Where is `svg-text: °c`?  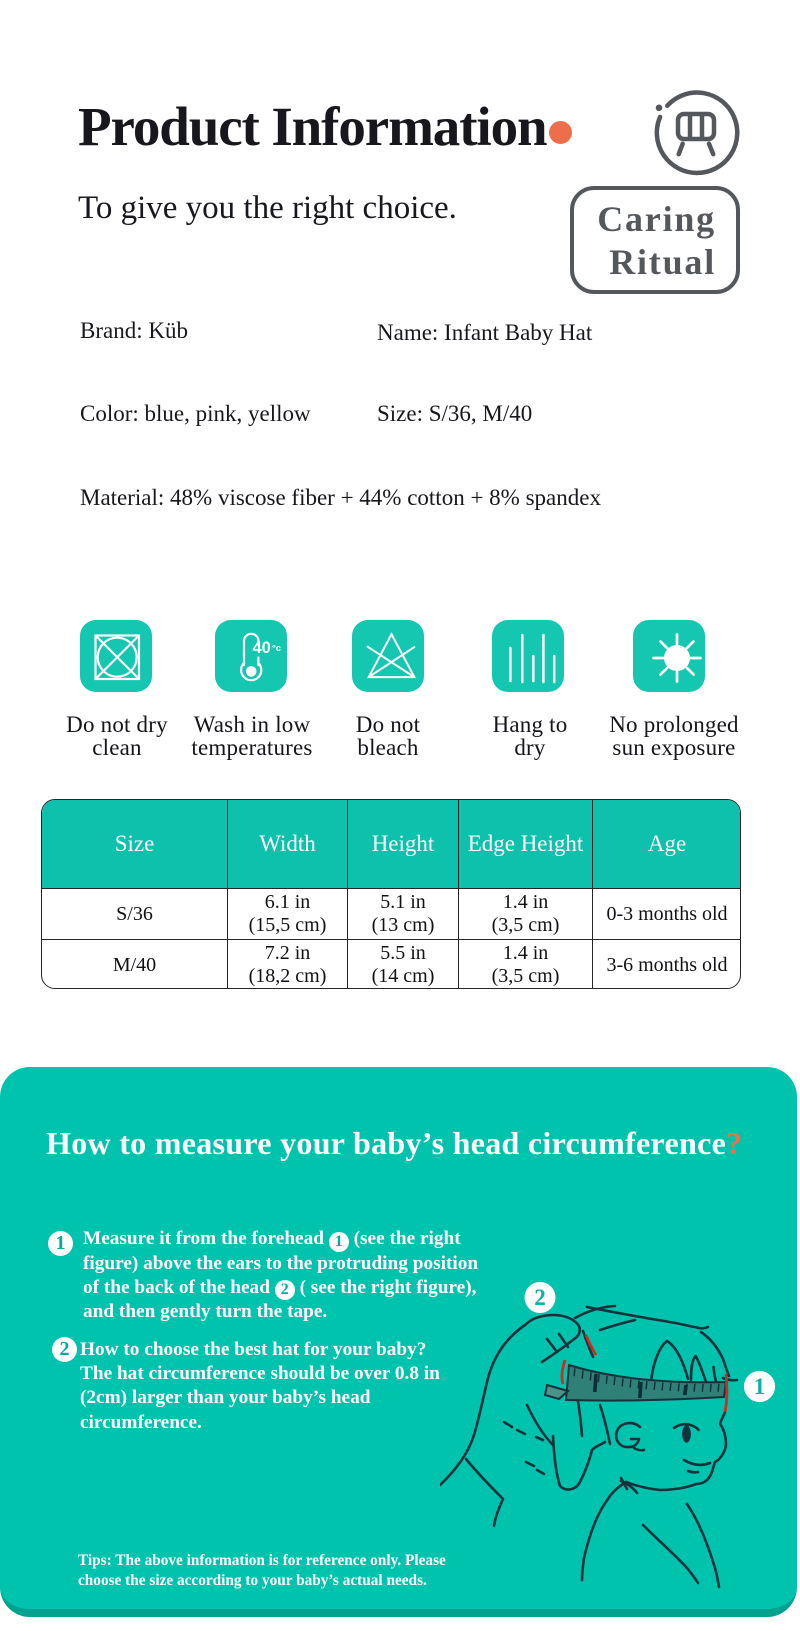 svg-text: °c is located at coordinates (276, 648).